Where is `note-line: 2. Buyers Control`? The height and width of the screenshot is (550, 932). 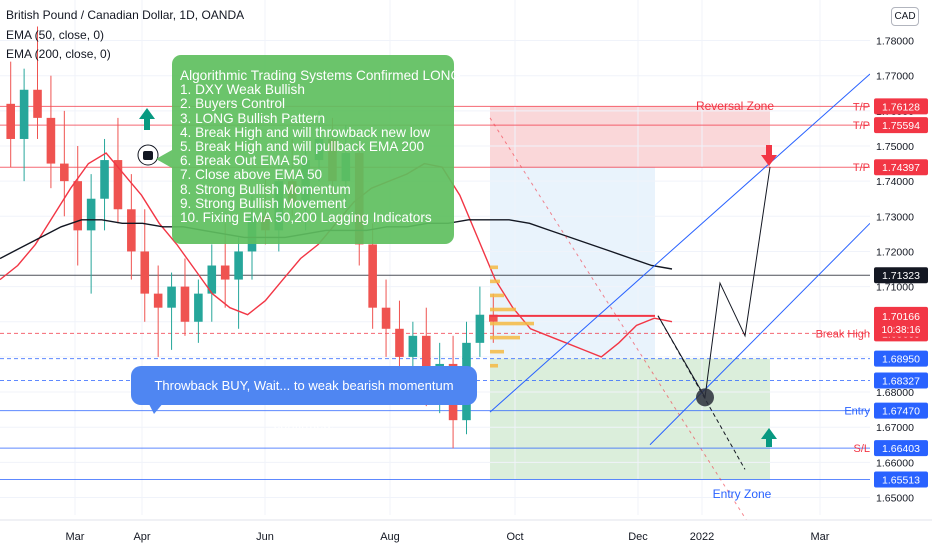
note-line: 2. Buyers Control is located at coordinates (233, 104).